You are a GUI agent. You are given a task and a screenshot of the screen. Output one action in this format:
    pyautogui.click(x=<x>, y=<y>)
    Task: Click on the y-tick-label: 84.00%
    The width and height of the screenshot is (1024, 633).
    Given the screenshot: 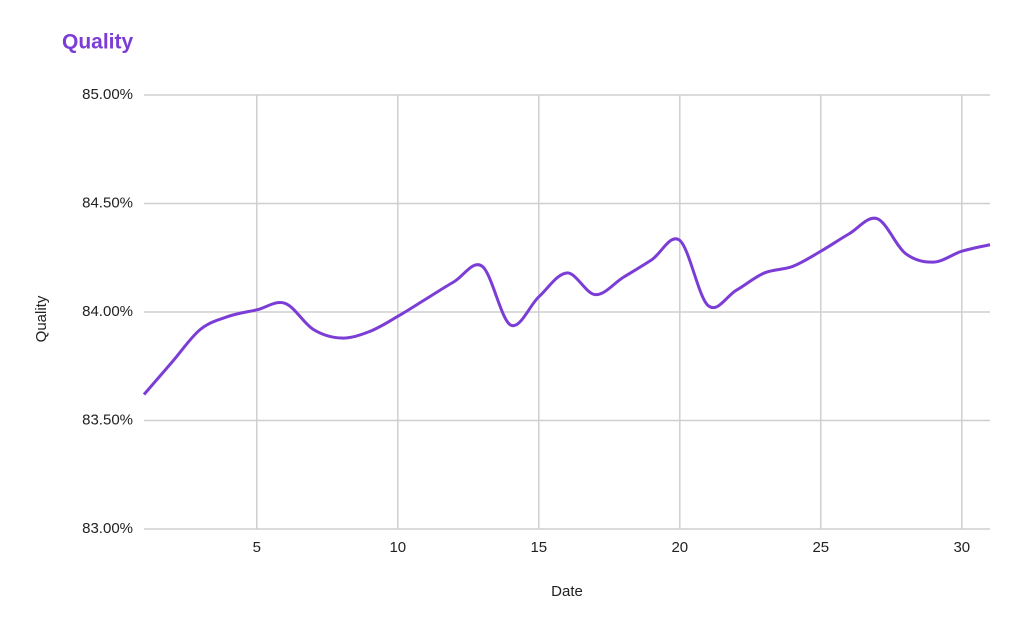 What is the action you would take?
    pyautogui.click(x=107, y=311)
    